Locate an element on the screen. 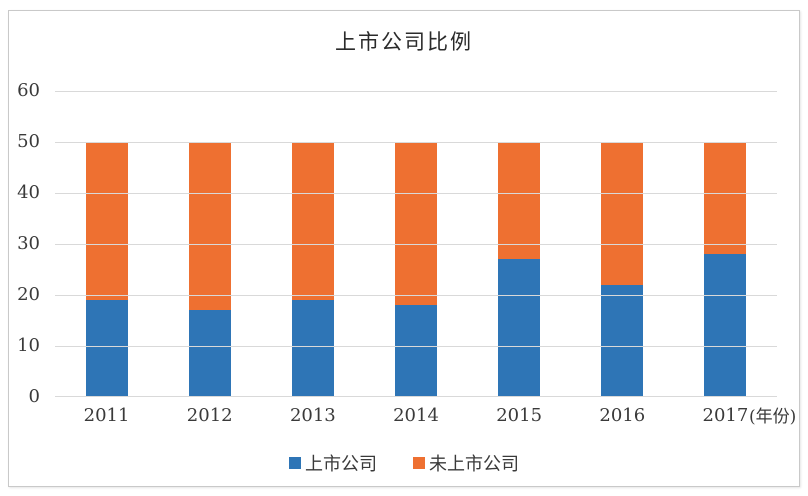 Image resolution: width=808 pixels, height=496 pixels. y-tick-label-20: 20 is located at coordinates (28, 294).